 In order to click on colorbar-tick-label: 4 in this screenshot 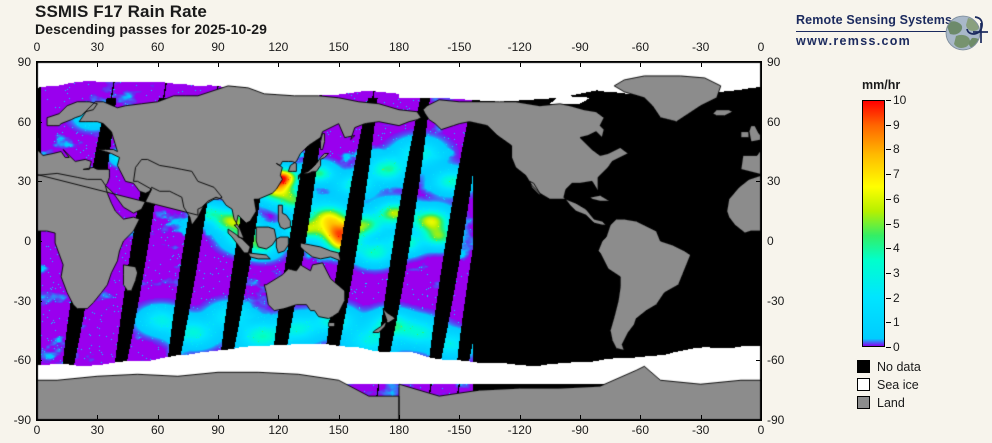, I will do `click(896, 248)`.